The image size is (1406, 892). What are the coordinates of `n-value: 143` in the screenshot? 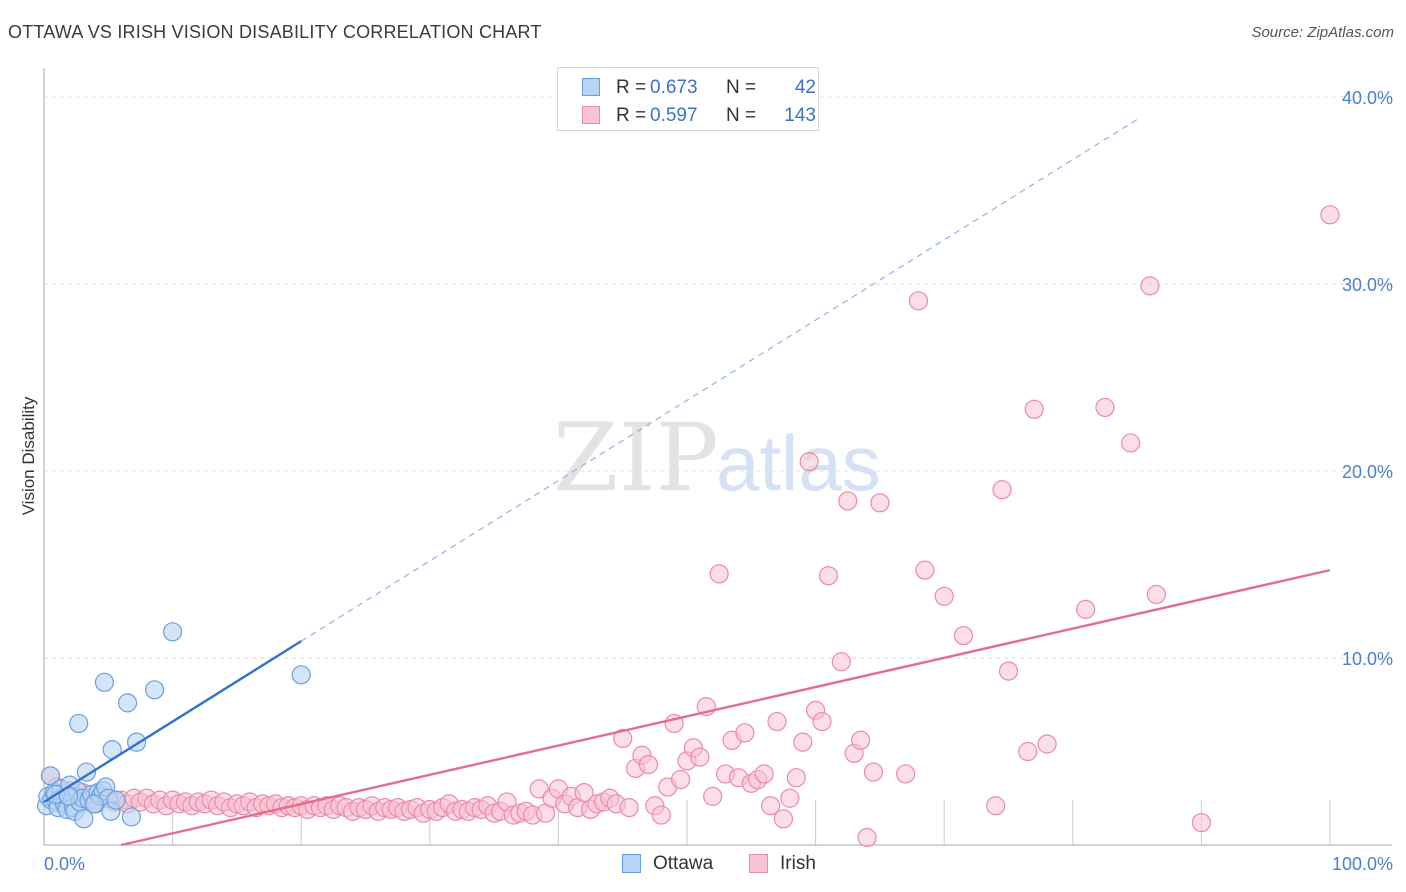 It's located at (800, 115).